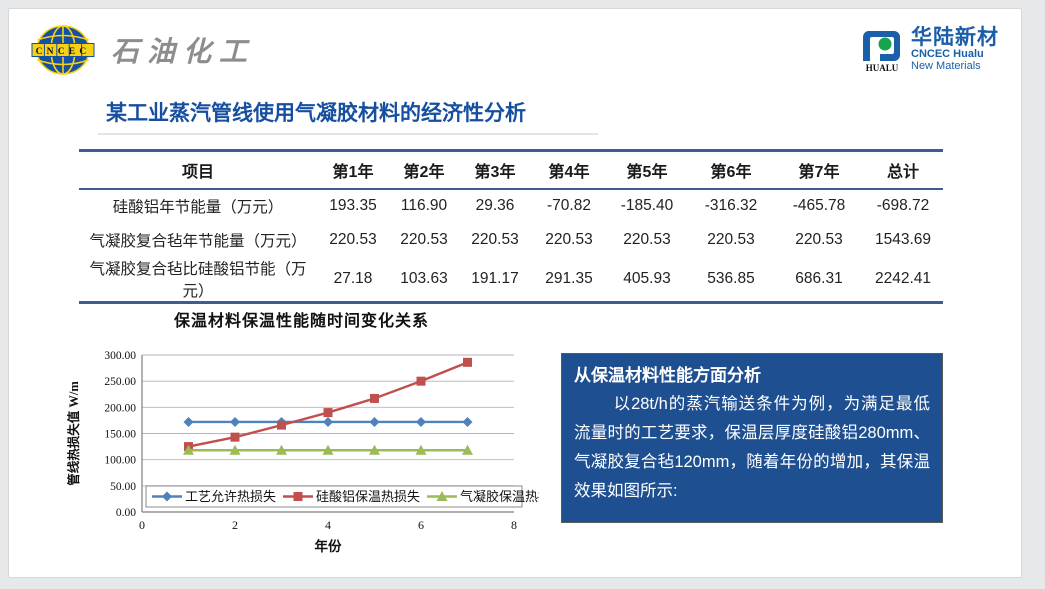 This screenshot has height=589, width=1045. What do you see at coordinates (946, 66) in the screenshot?
I see `hualu-name-en2: New Materials` at bounding box center [946, 66].